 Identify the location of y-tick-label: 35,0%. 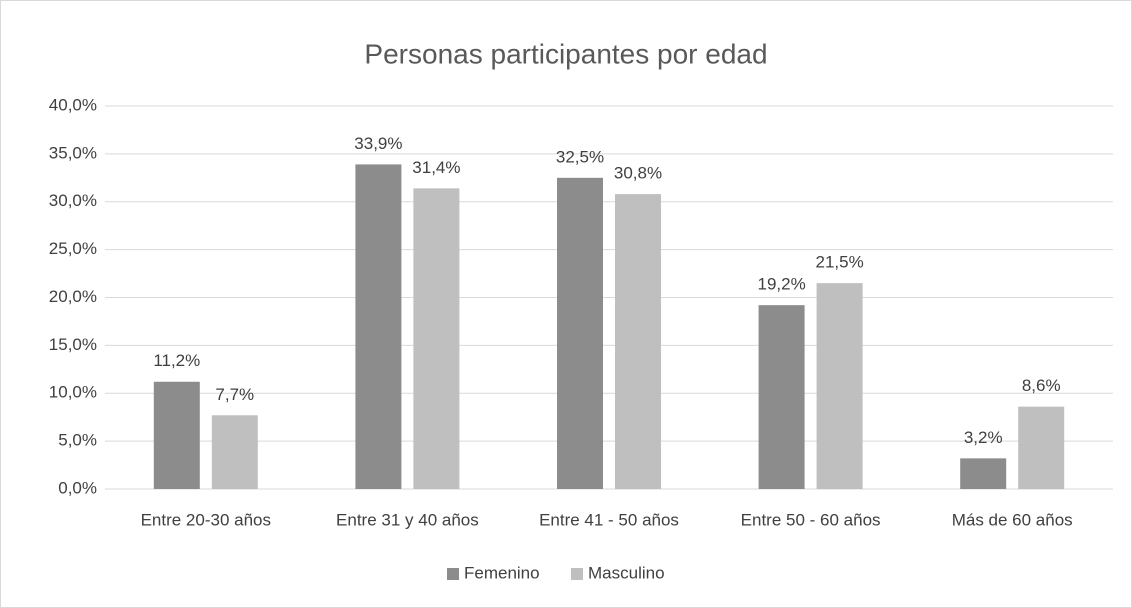
(73, 152).